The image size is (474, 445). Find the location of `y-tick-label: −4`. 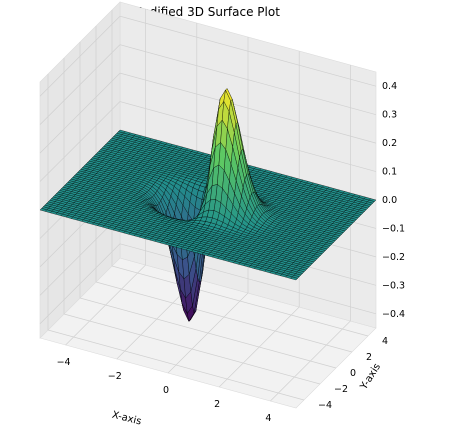

y-tick-label: −4 is located at coordinates (325, 405).